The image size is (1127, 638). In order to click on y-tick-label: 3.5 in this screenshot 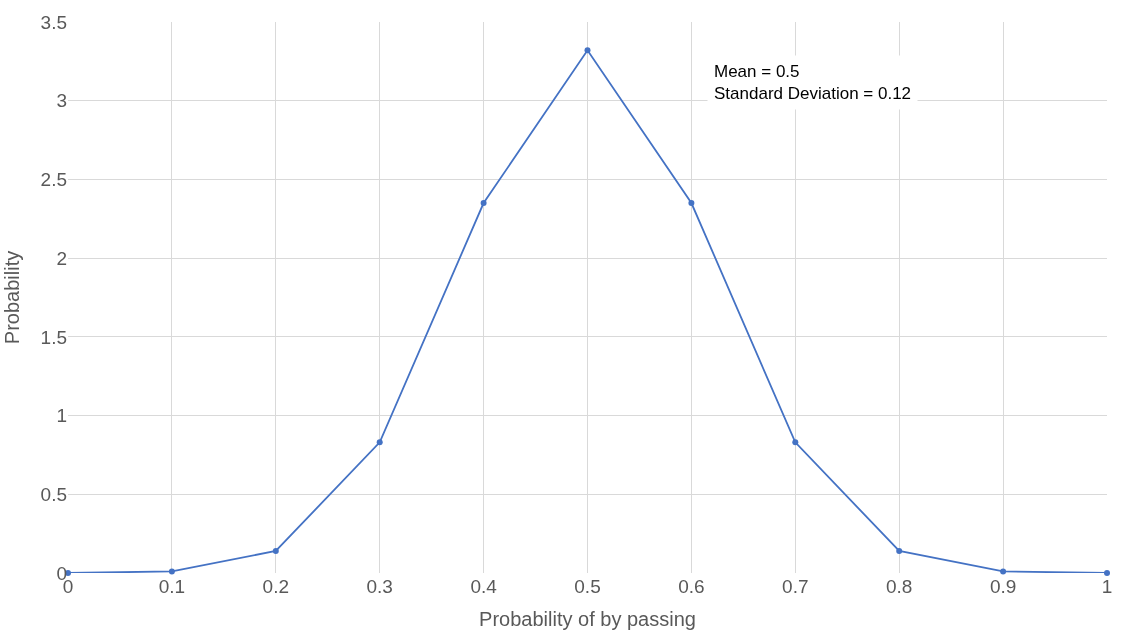, I will do `click(53, 22)`.